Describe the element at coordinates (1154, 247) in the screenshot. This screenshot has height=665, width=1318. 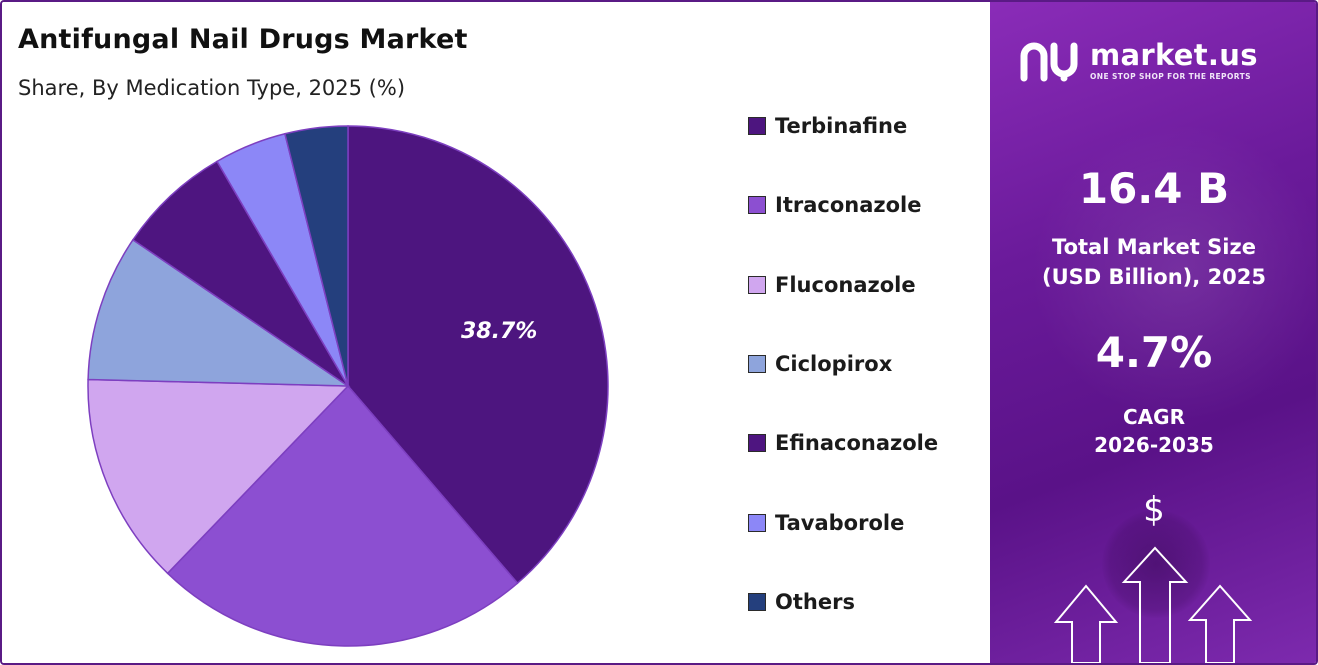
I see `market-size-label-line1: Total Market Size` at that location.